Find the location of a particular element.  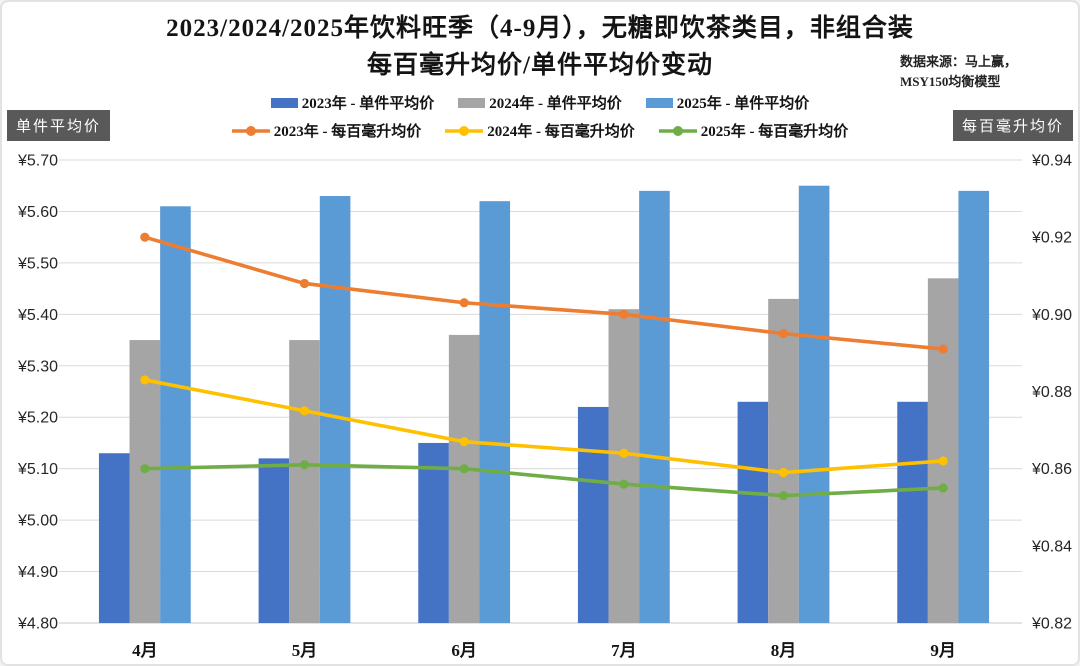

right-axis-tick-label: ¥0.84 is located at coordinates (1051, 546).